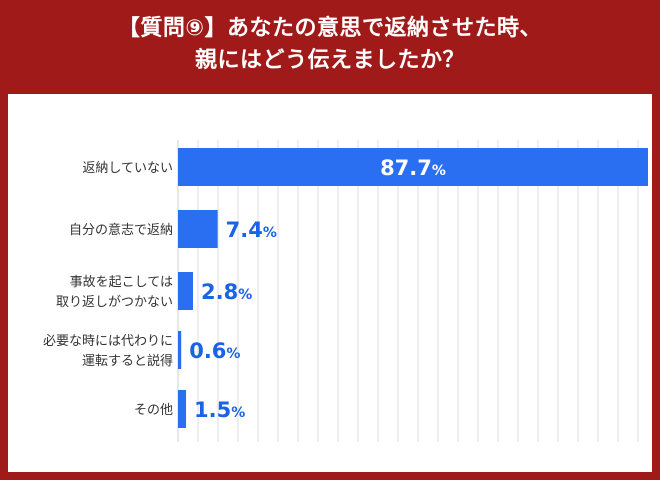  What do you see at coordinates (127, 168) in the screenshot?
I see `category-label: 返納していない` at bounding box center [127, 168].